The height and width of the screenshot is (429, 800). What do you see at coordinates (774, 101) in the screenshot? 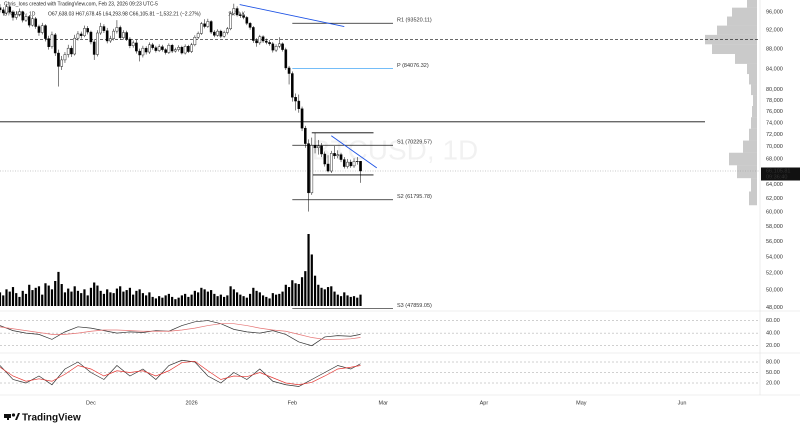
I see `y-tick-label: 78,000` at bounding box center [774, 101].